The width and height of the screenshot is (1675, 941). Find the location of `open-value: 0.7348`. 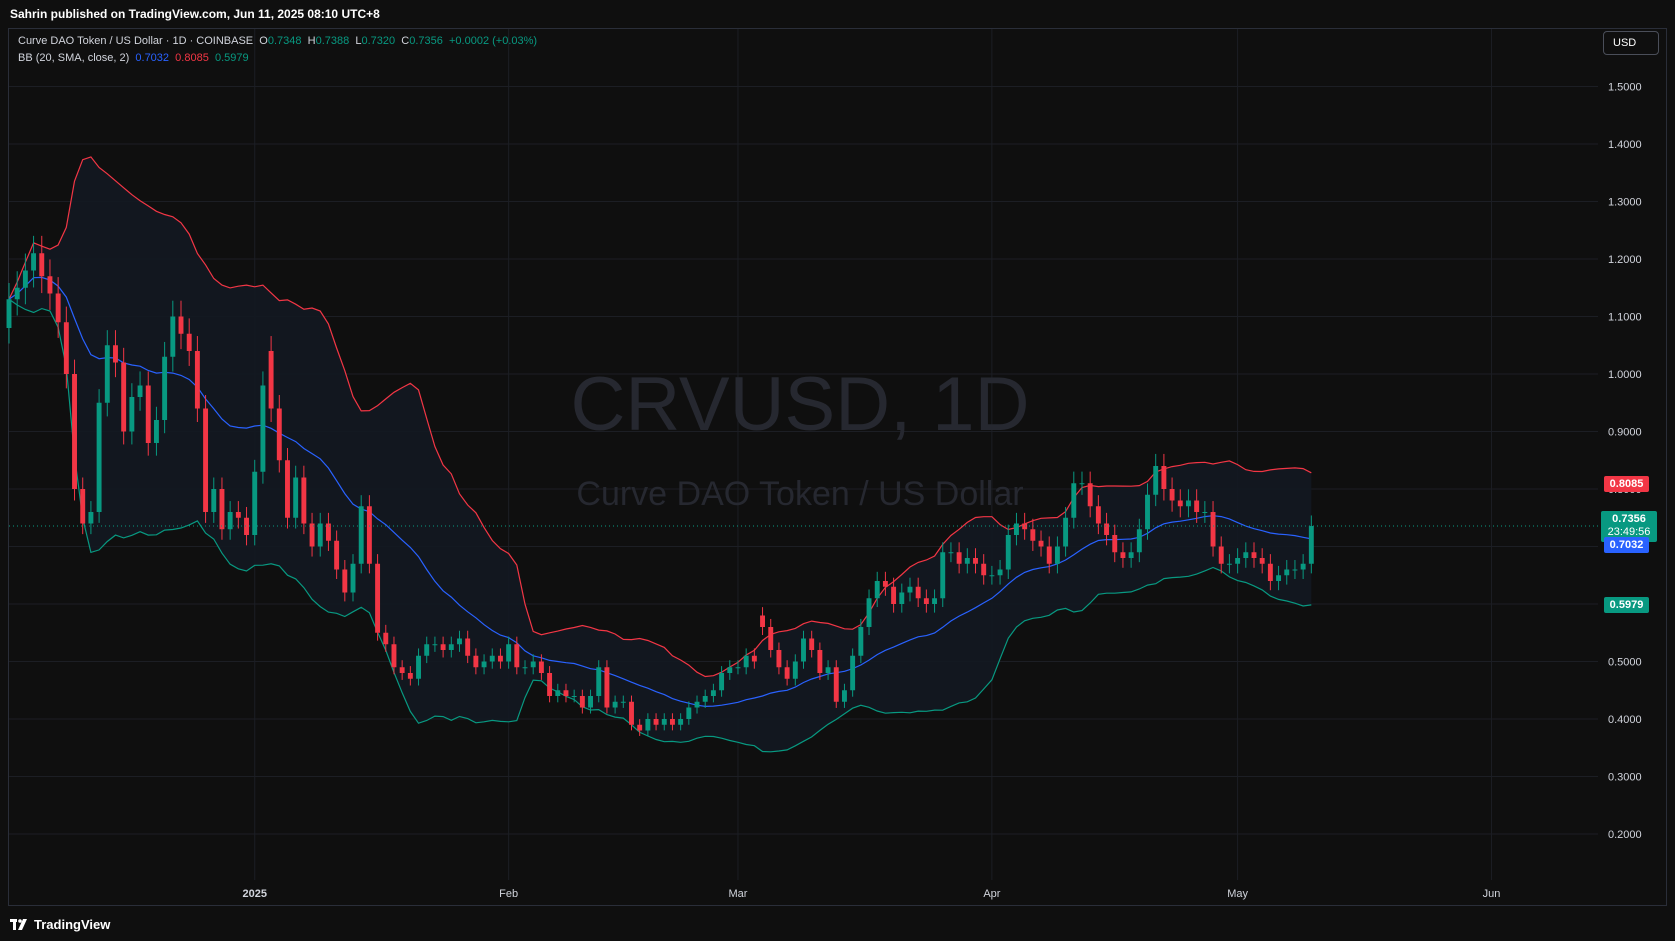

open-value: 0.7348 is located at coordinates (284, 41).